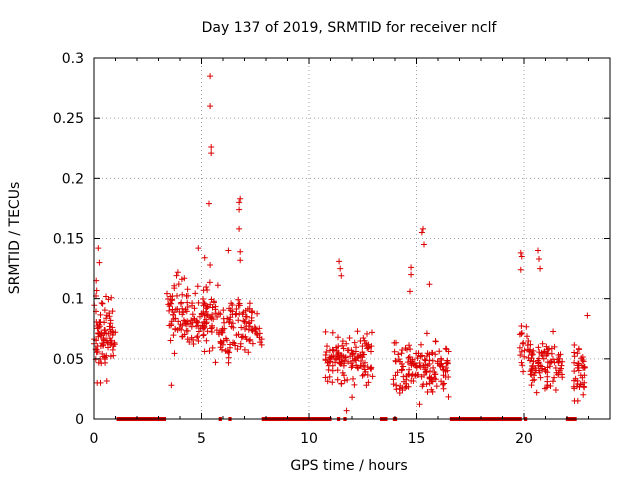 The image size is (640, 485). Describe the element at coordinates (68, 119) in the screenshot. I see `y-tick-label: 0.25` at that location.